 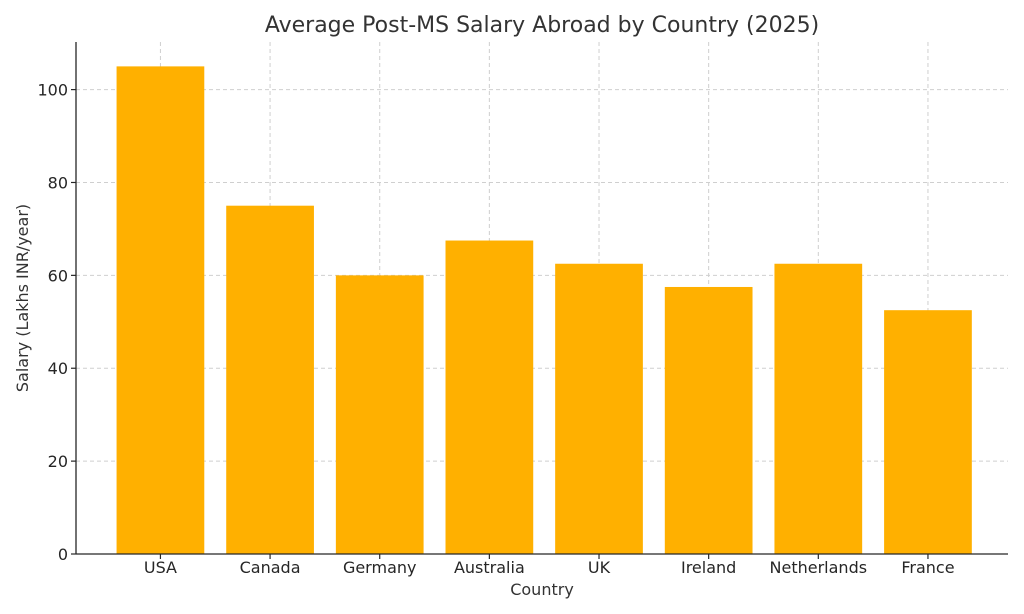 I want to click on x-tick-label: Australia, so click(x=489, y=567).